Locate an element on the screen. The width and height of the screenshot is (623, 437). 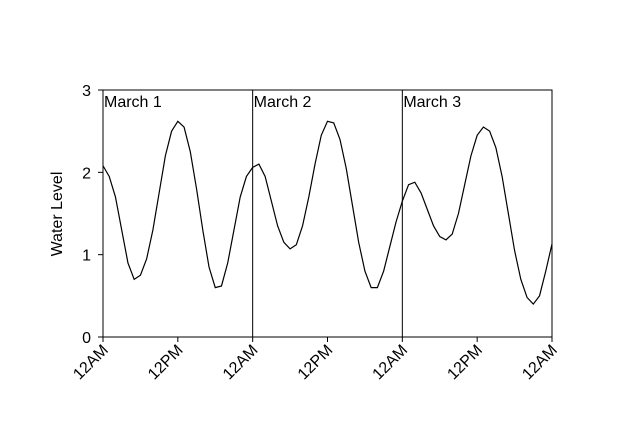
day-label: March 2 is located at coordinates (283, 102).